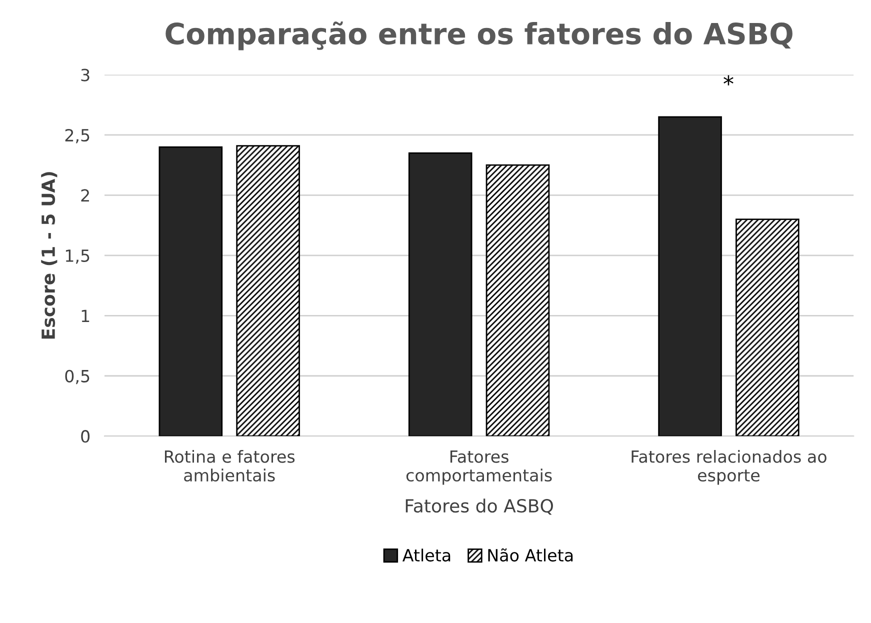 The image size is (871, 623). I want to click on chart-title: Comparação entre os fatores do ASBQ, so click(479, 36).